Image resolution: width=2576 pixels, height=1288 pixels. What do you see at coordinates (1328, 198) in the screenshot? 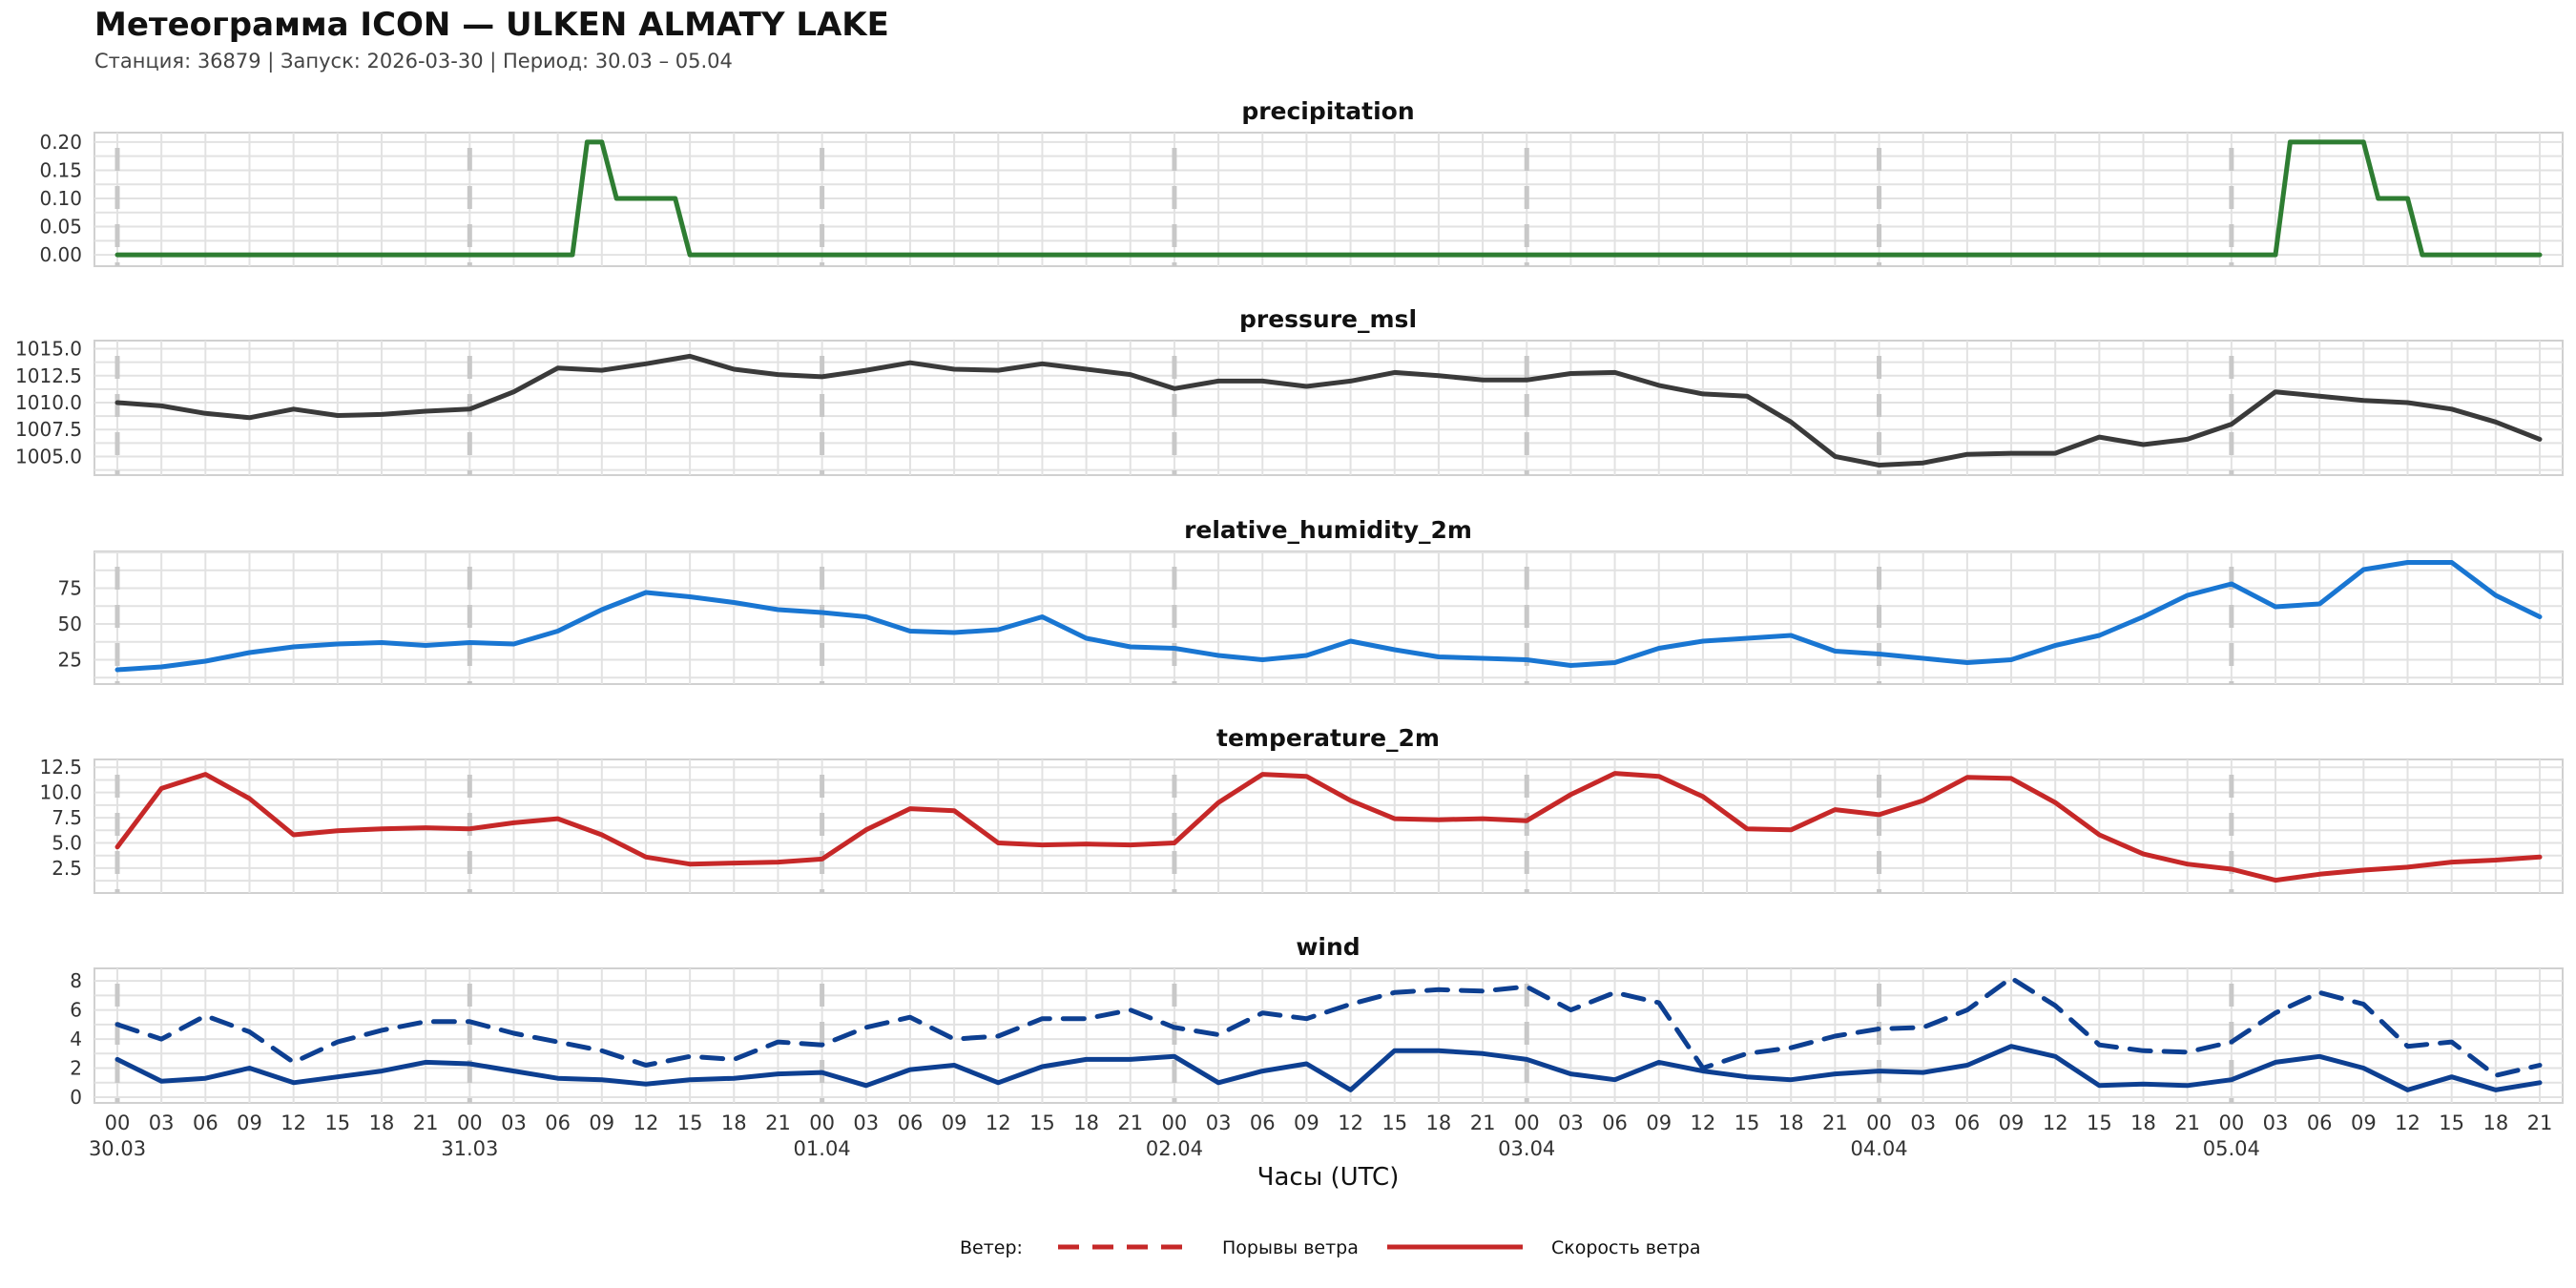
I see `series-line-precipitation` at bounding box center [1328, 198].